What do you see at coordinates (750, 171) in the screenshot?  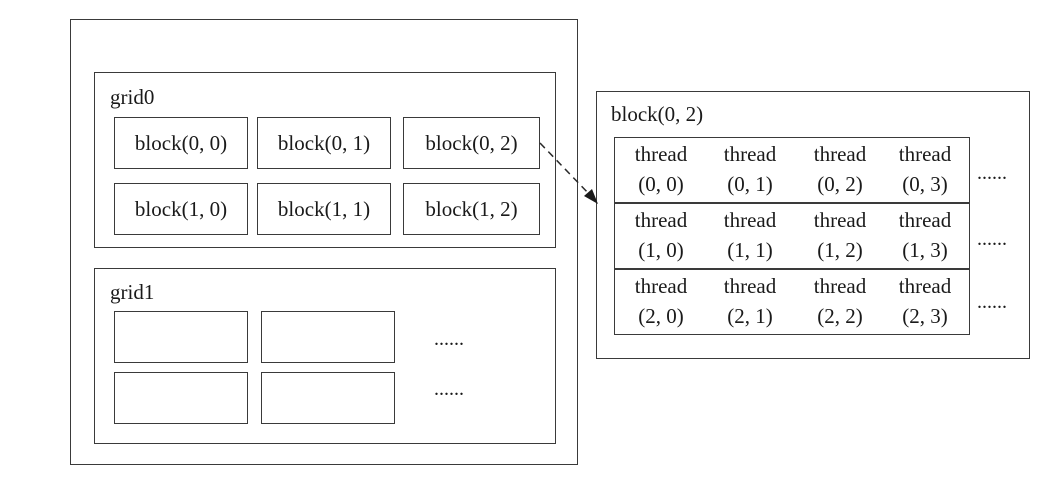 I see `thread-cell-0-1: thread (0, 1)` at bounding box center [750, 171].